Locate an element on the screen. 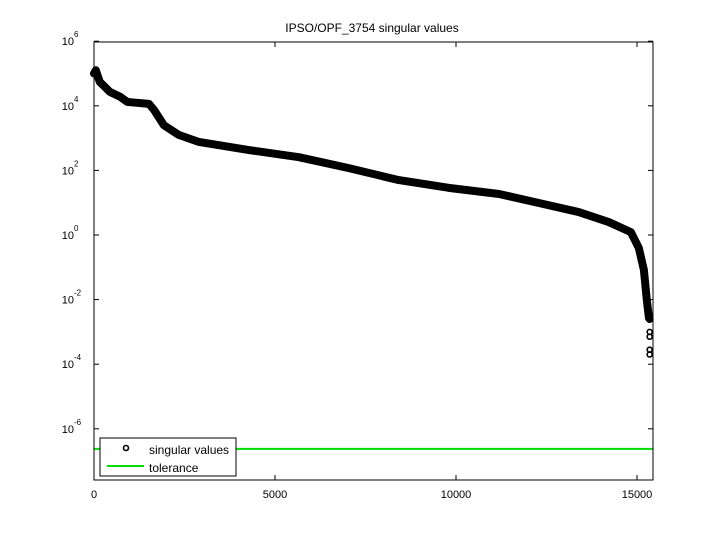 The image size is (720, 540). legend: singular values tolerance is located at coordinates (168, 457).